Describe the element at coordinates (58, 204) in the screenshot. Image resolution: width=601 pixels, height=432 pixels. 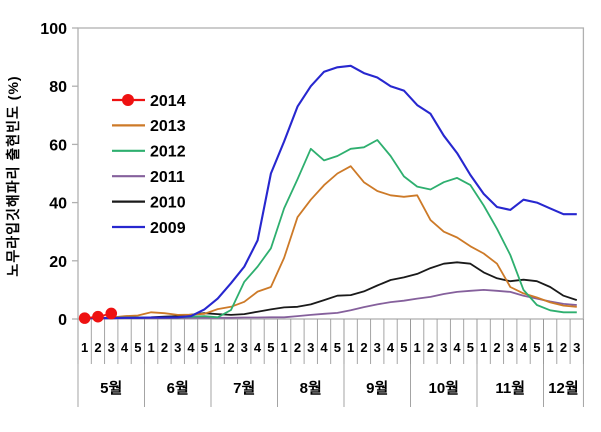
I see `y-tick-label: 40` at that location.